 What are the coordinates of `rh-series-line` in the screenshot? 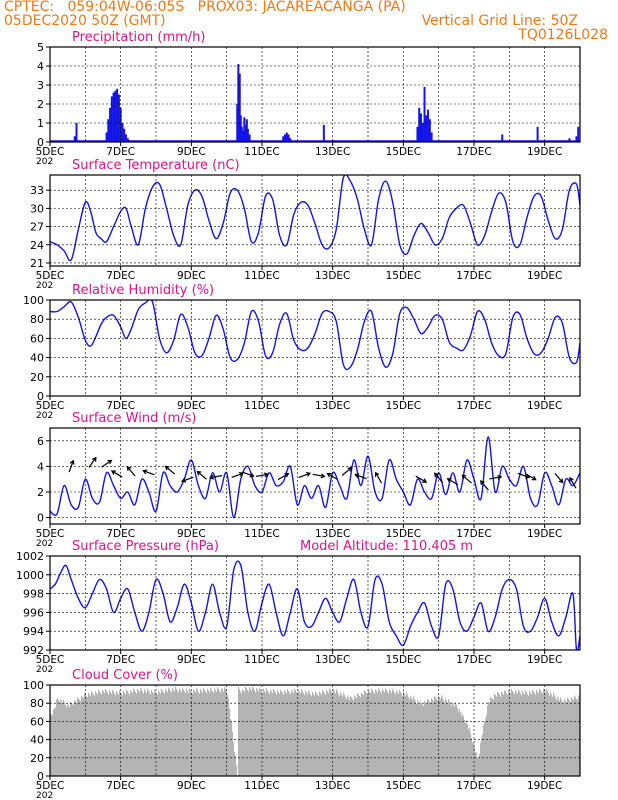 It's located at (315, 335).